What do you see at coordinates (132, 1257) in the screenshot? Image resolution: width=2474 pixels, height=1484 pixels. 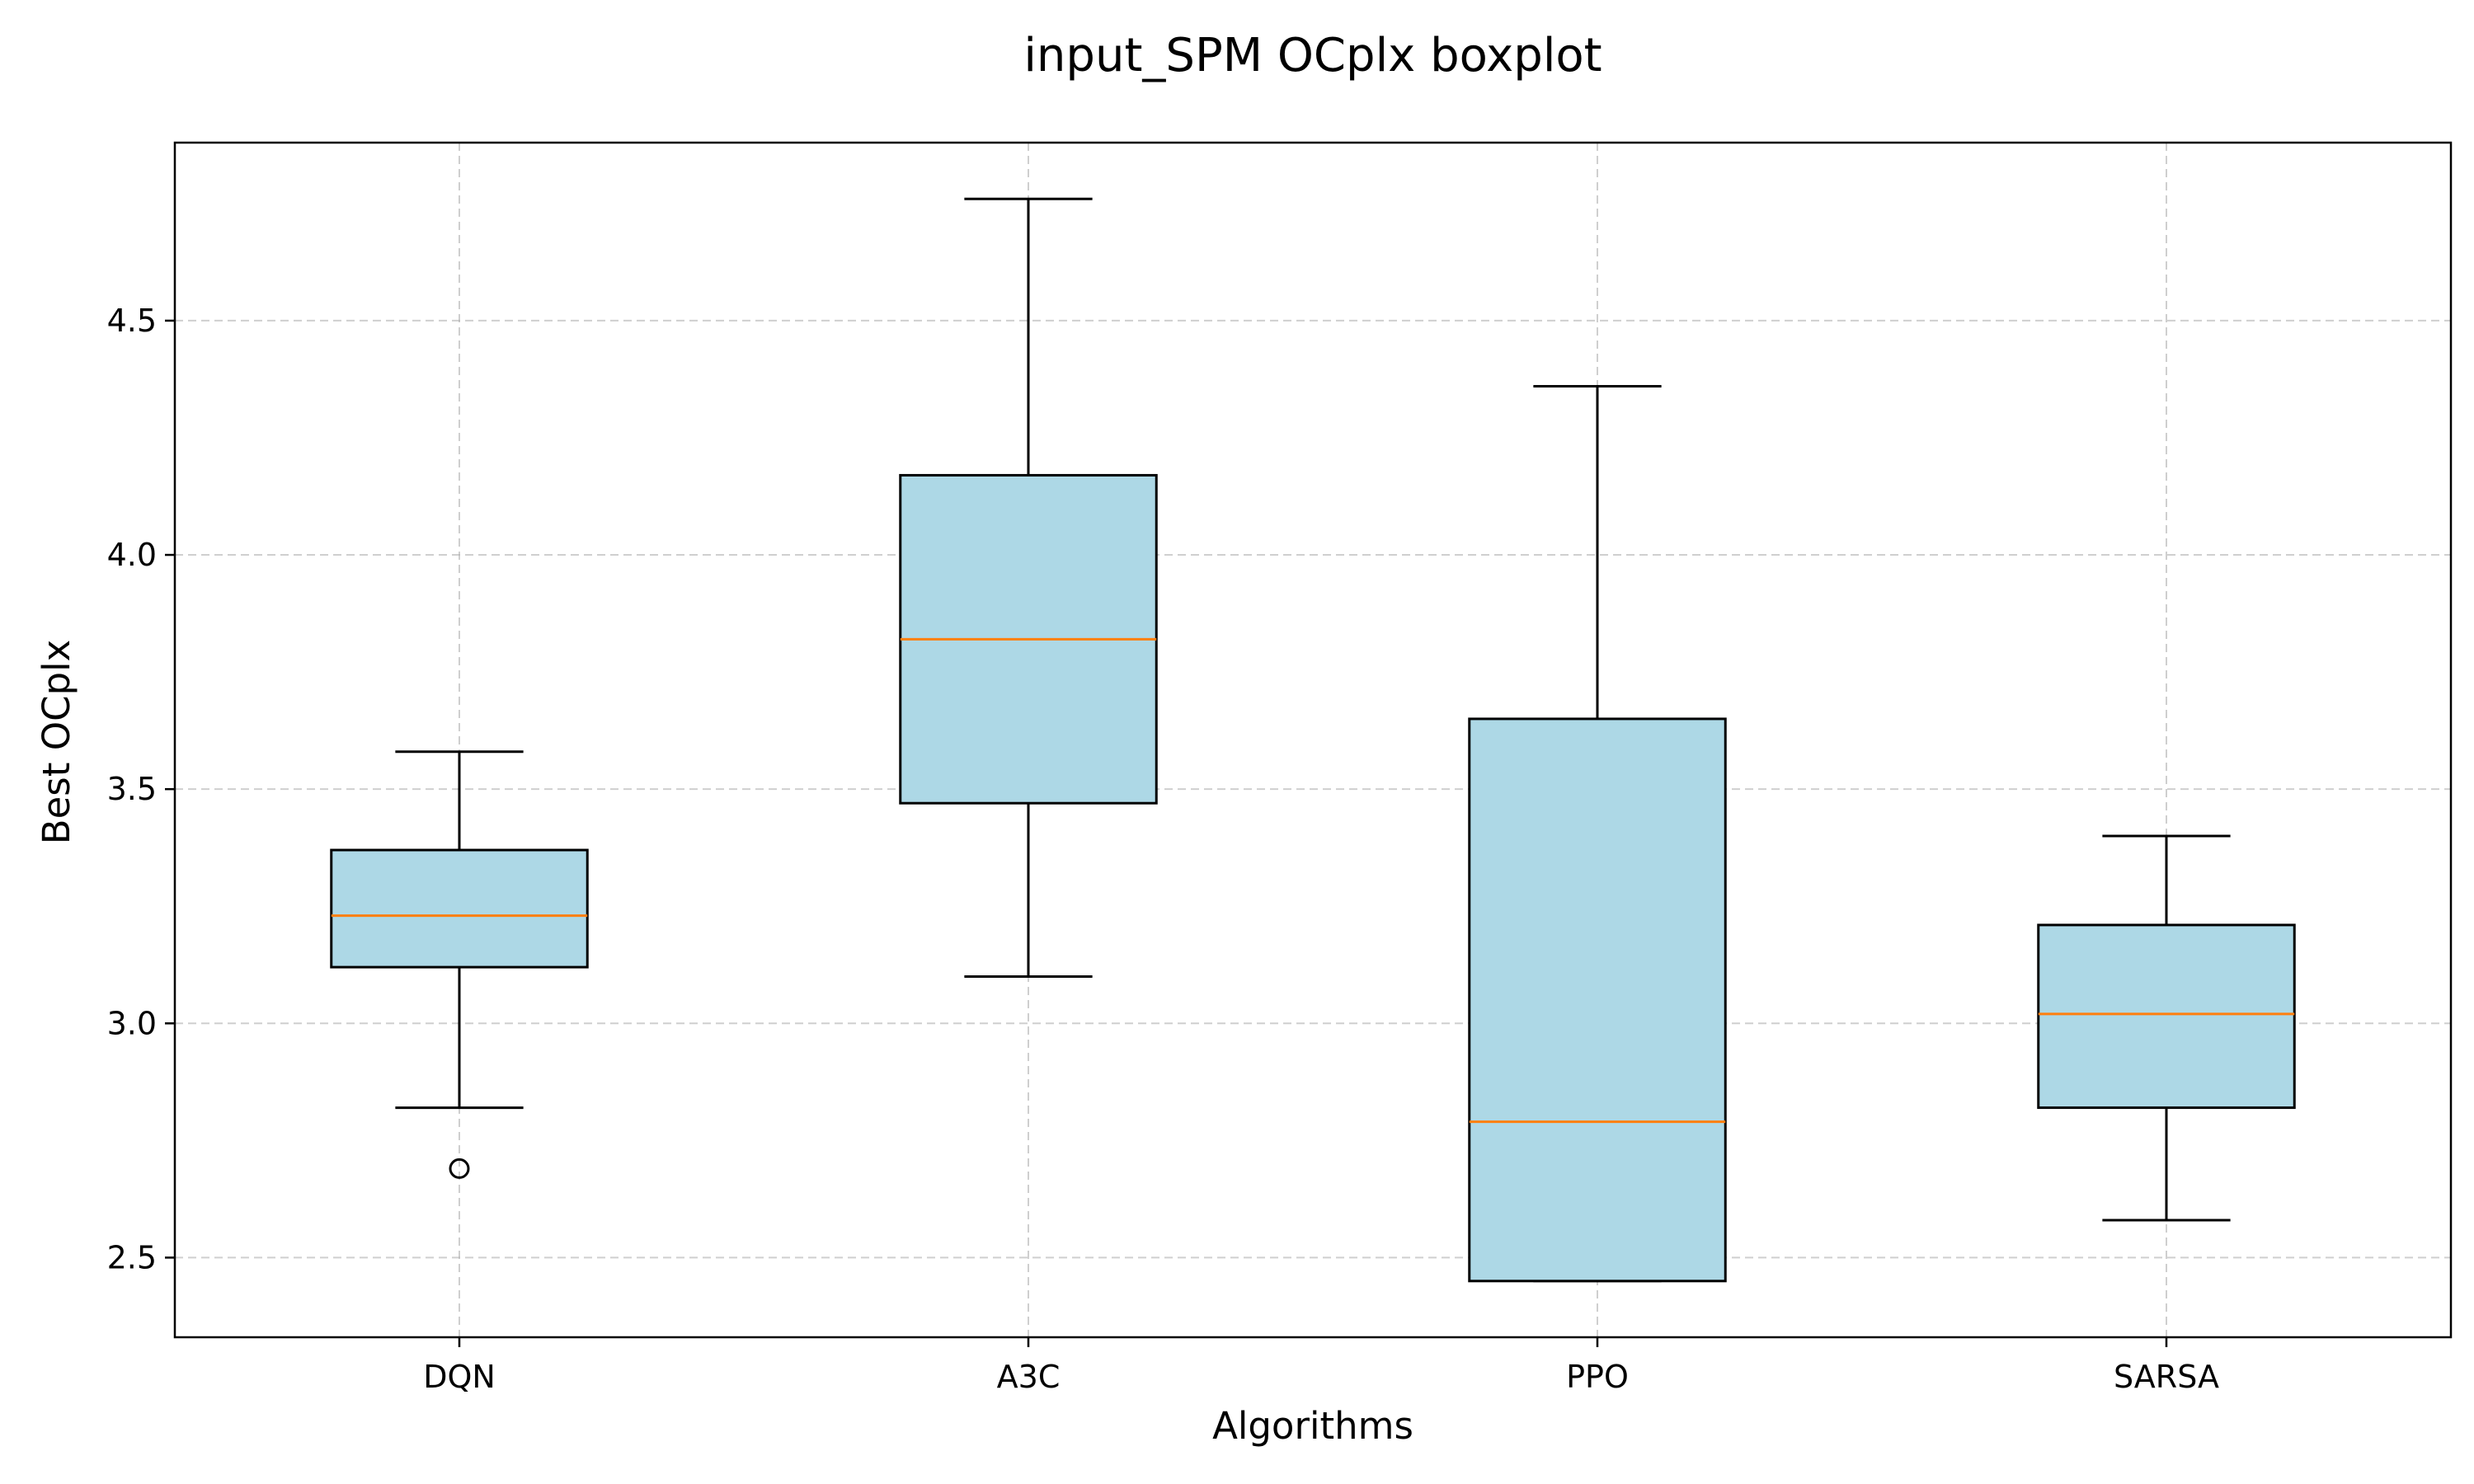 I see `y-tick-label: 2.5` at bounding box center [132, 1257].